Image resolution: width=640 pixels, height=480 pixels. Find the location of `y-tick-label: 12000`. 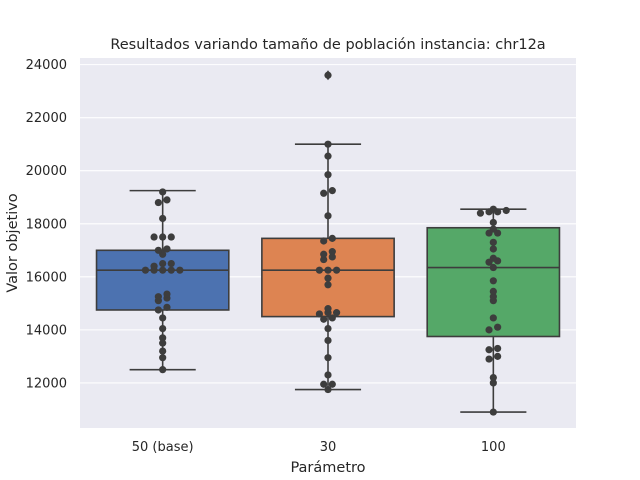

y-tick-label: 12000 is located at coordinates (46, 383).